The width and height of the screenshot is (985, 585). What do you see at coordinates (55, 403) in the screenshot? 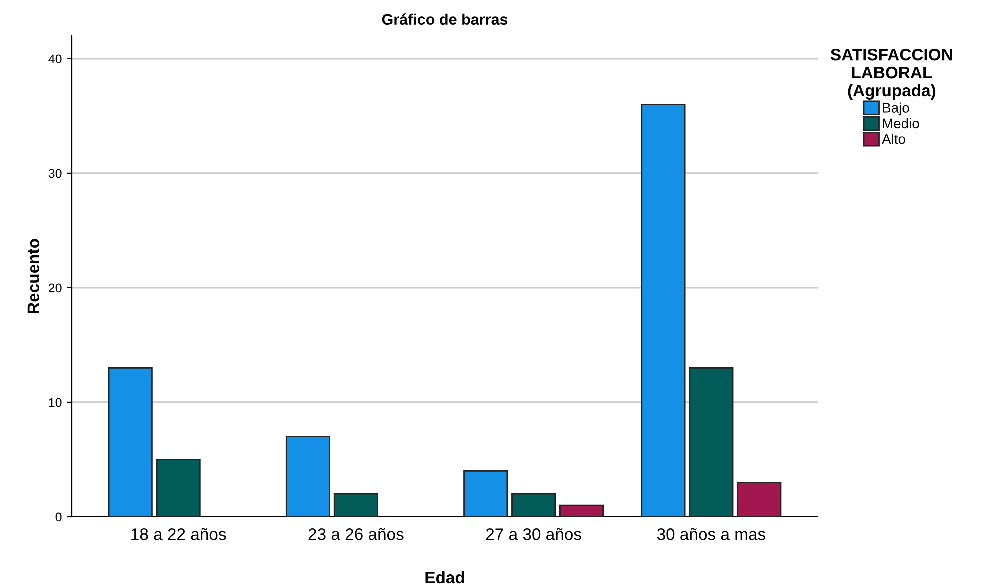
I see `y-tick-label: 10` at bounding box center [55, 403].